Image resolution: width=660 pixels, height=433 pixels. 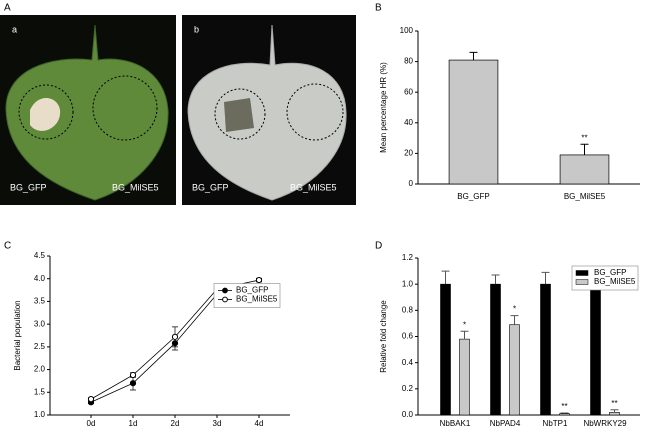 I want to click on x-tick-label: BG_GFP, so click(x=473, y=196).